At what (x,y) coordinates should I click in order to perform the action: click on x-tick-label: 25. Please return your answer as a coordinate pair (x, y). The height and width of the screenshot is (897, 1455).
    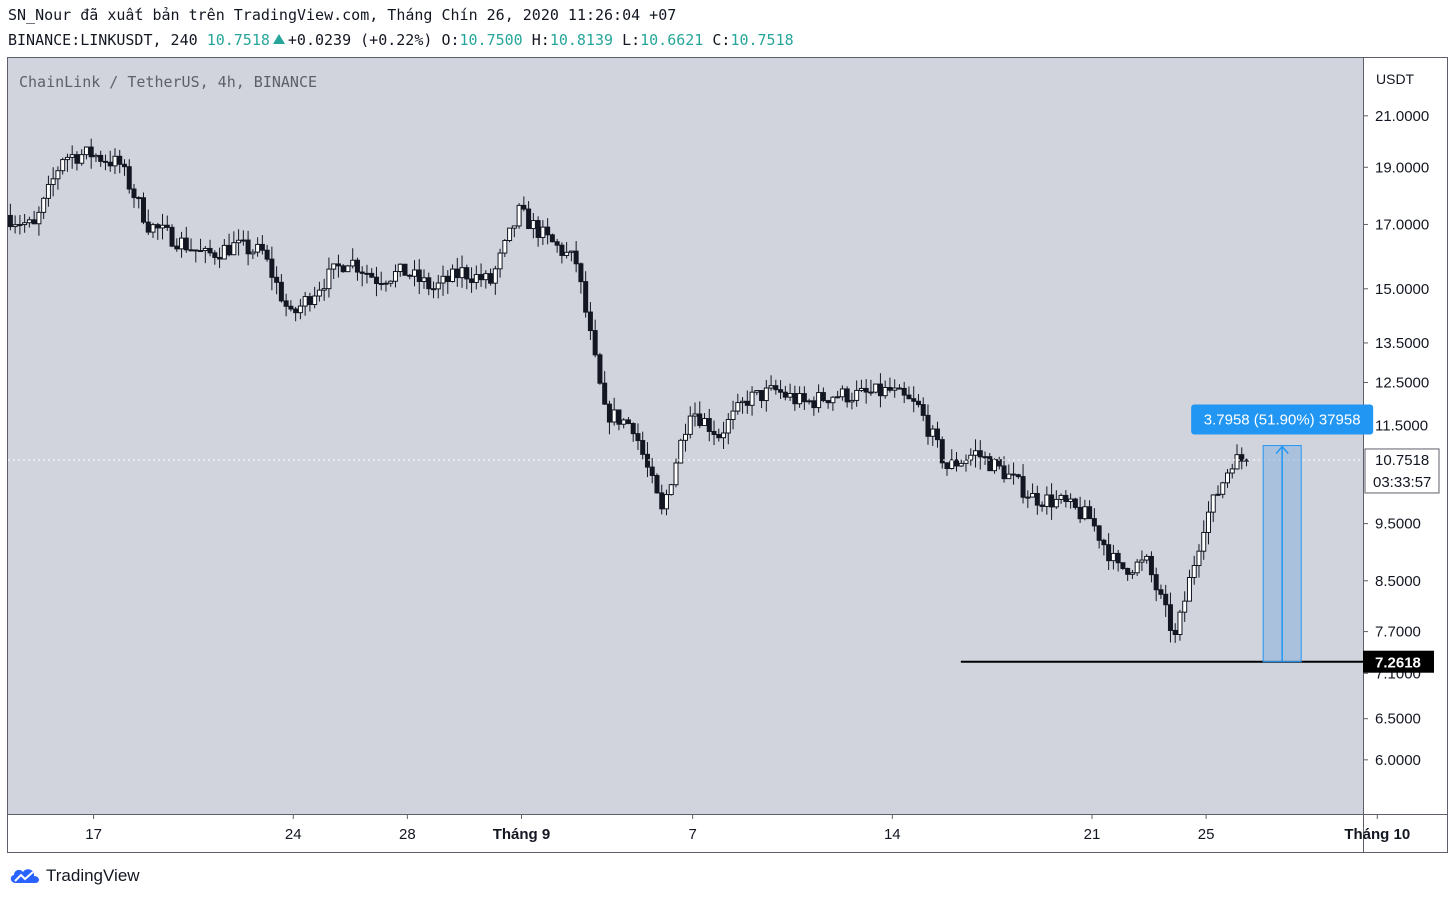
    Looking at the image, I should click on (1206, 834).